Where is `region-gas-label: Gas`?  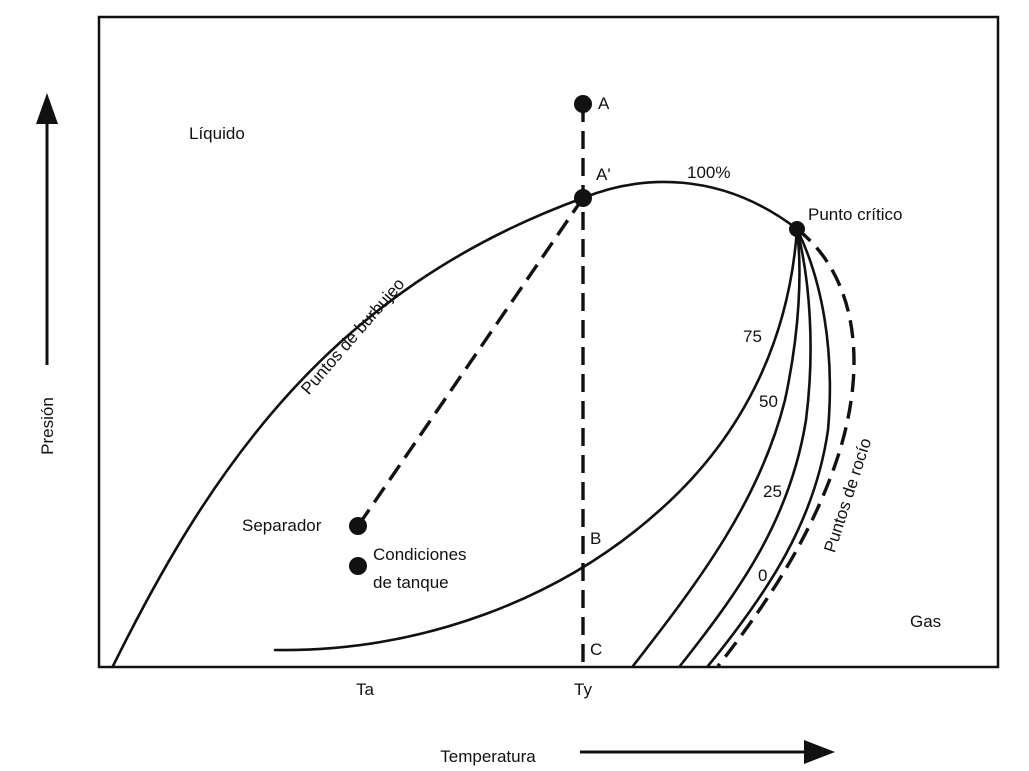 region-gas-label: Gas is located at coordinates (925, 621).